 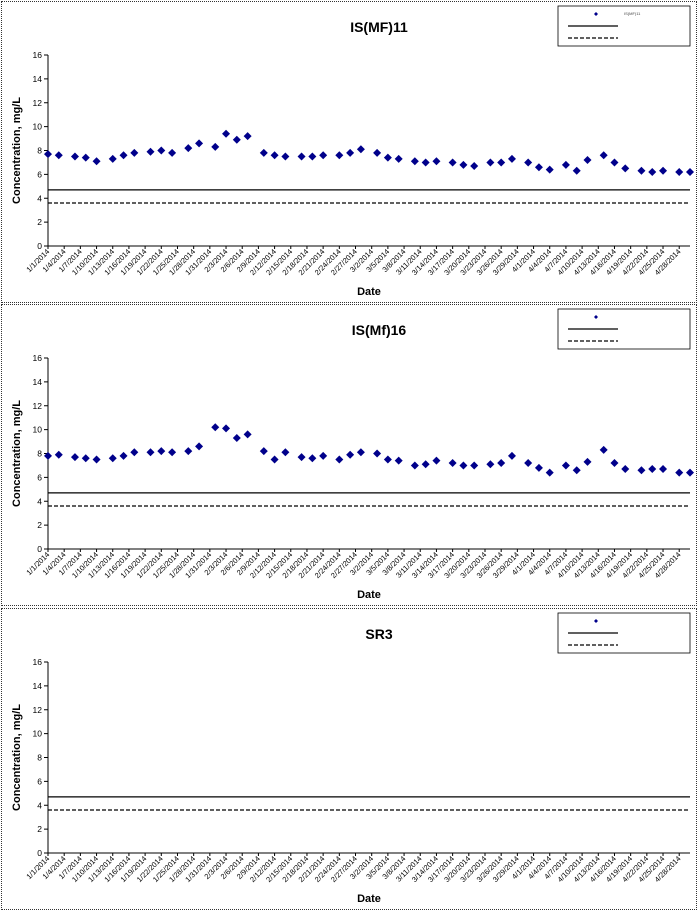 What do you see at coordinates (632, 13) in the screenshot?
I see `legend-entry: IS(MF)11` at bounding box center [632, 13].